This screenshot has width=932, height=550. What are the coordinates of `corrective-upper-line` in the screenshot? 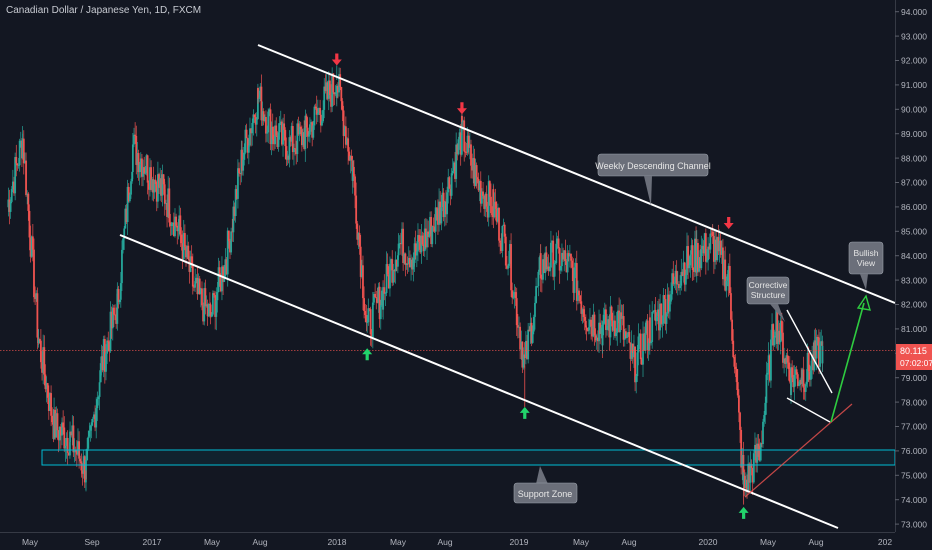 It's located at (809, 351).